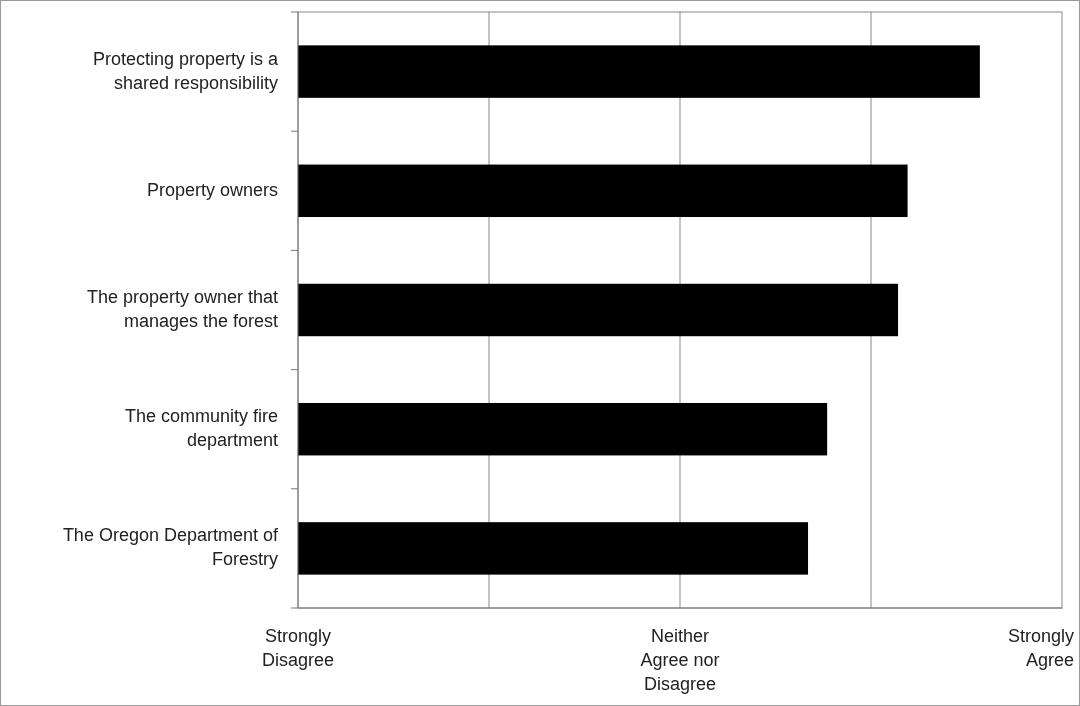 This screenshot has height=706, width=1080. What do you see at coordinates (170, 547) in the screenshot?
I see `y-tick-label: The Oregon Department of Forestry` at bounding box center [170, 547].